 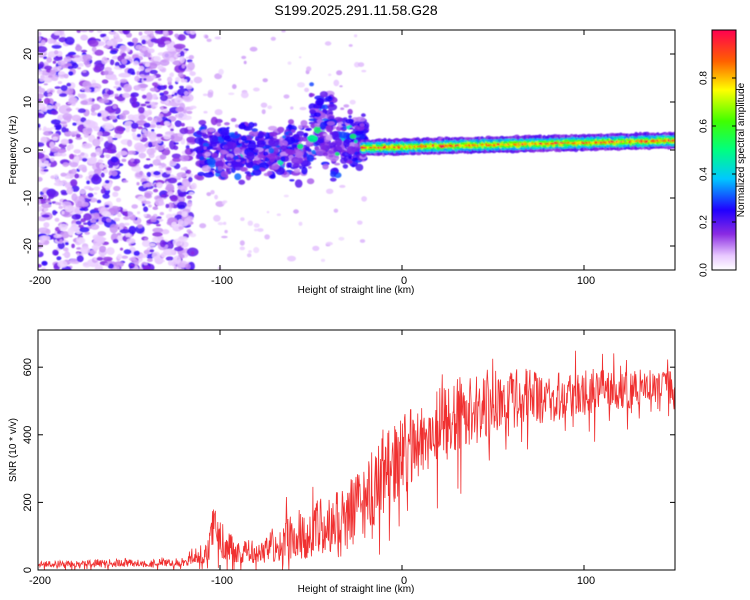 What do you see at coordinates (704, 222) in the screenshot?
I see `colorbar-tick-label: 0.2` at bounding box center [704, 222].